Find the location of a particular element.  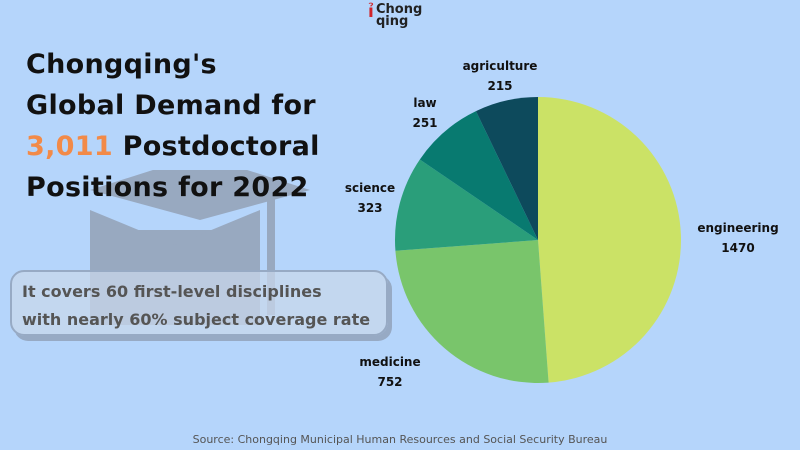

logo-text-2: qing is located at coordinates (392, 21).